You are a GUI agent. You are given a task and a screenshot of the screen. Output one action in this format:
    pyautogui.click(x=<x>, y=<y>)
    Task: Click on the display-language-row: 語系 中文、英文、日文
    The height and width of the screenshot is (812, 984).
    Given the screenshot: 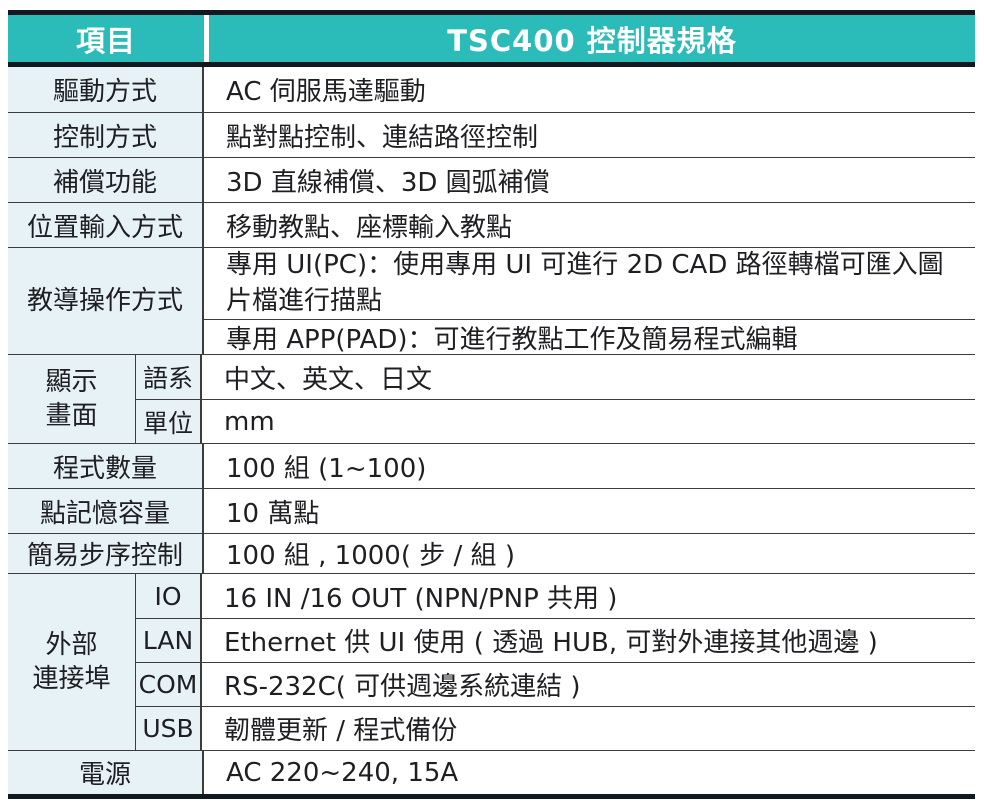 What is the action you would take?
    pyautogui.click(x=555, y=377)
    